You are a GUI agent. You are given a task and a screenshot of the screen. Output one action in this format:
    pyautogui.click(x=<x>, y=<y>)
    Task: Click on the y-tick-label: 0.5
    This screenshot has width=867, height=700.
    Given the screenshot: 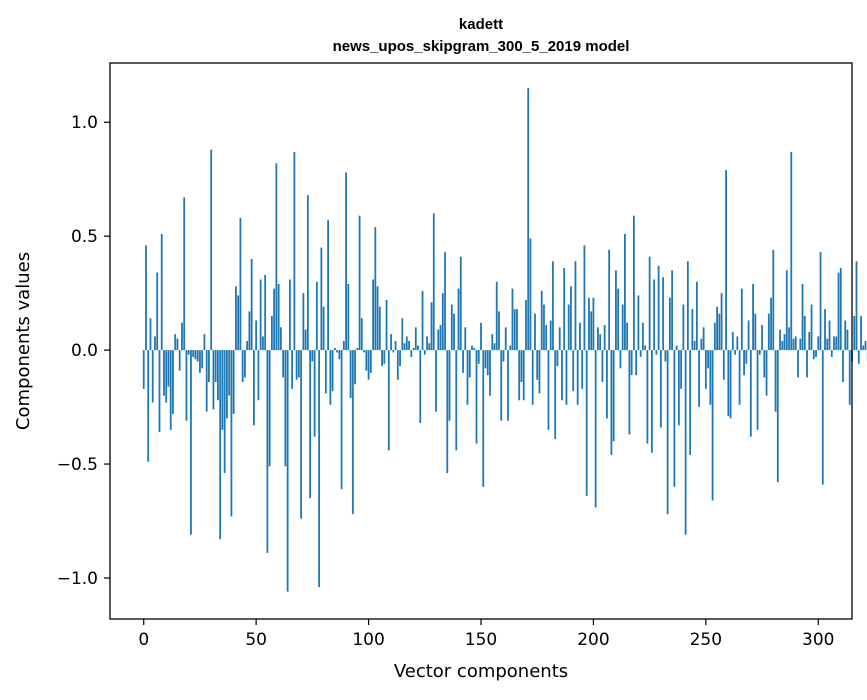 What is the action you would take?
    pyautogui.click(x=84, y=237)
    